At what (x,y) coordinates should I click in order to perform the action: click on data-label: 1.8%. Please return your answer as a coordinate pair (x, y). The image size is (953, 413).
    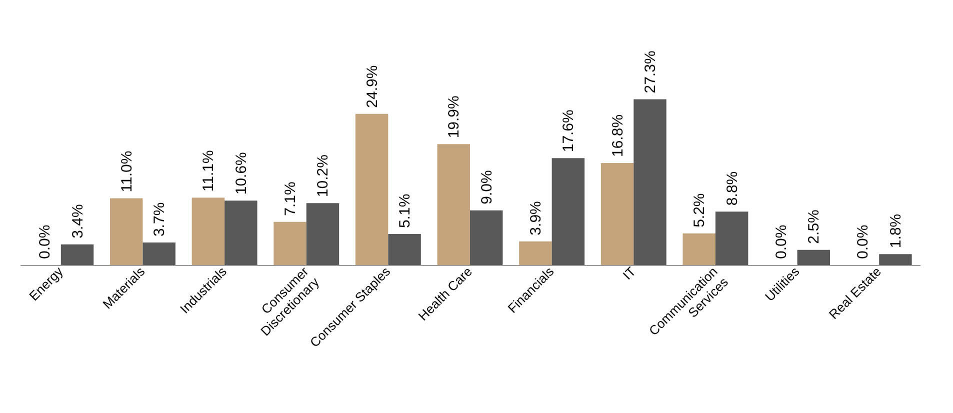
    Looking at the image, I should click on (895, 231).